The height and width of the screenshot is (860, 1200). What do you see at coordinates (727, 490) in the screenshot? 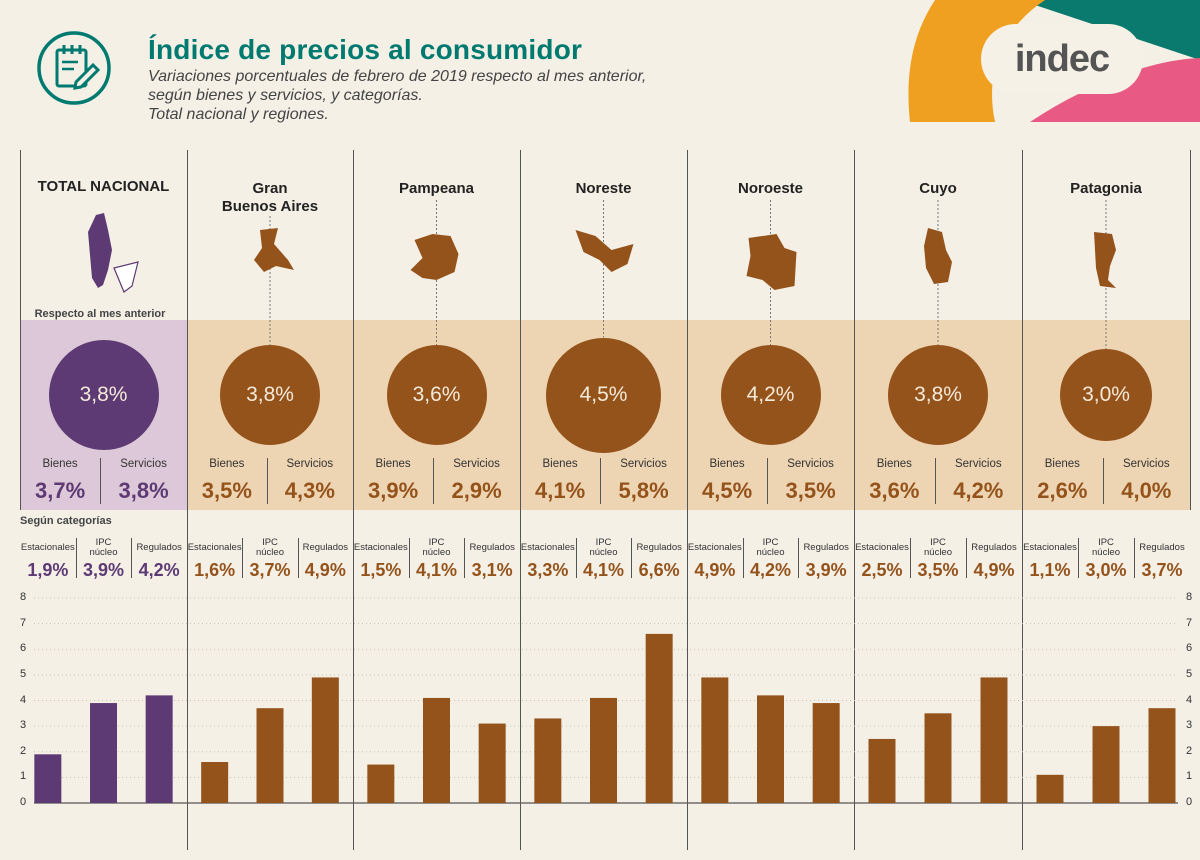
I see `goods-value: 4,5%` at bounding box center [727, 490].